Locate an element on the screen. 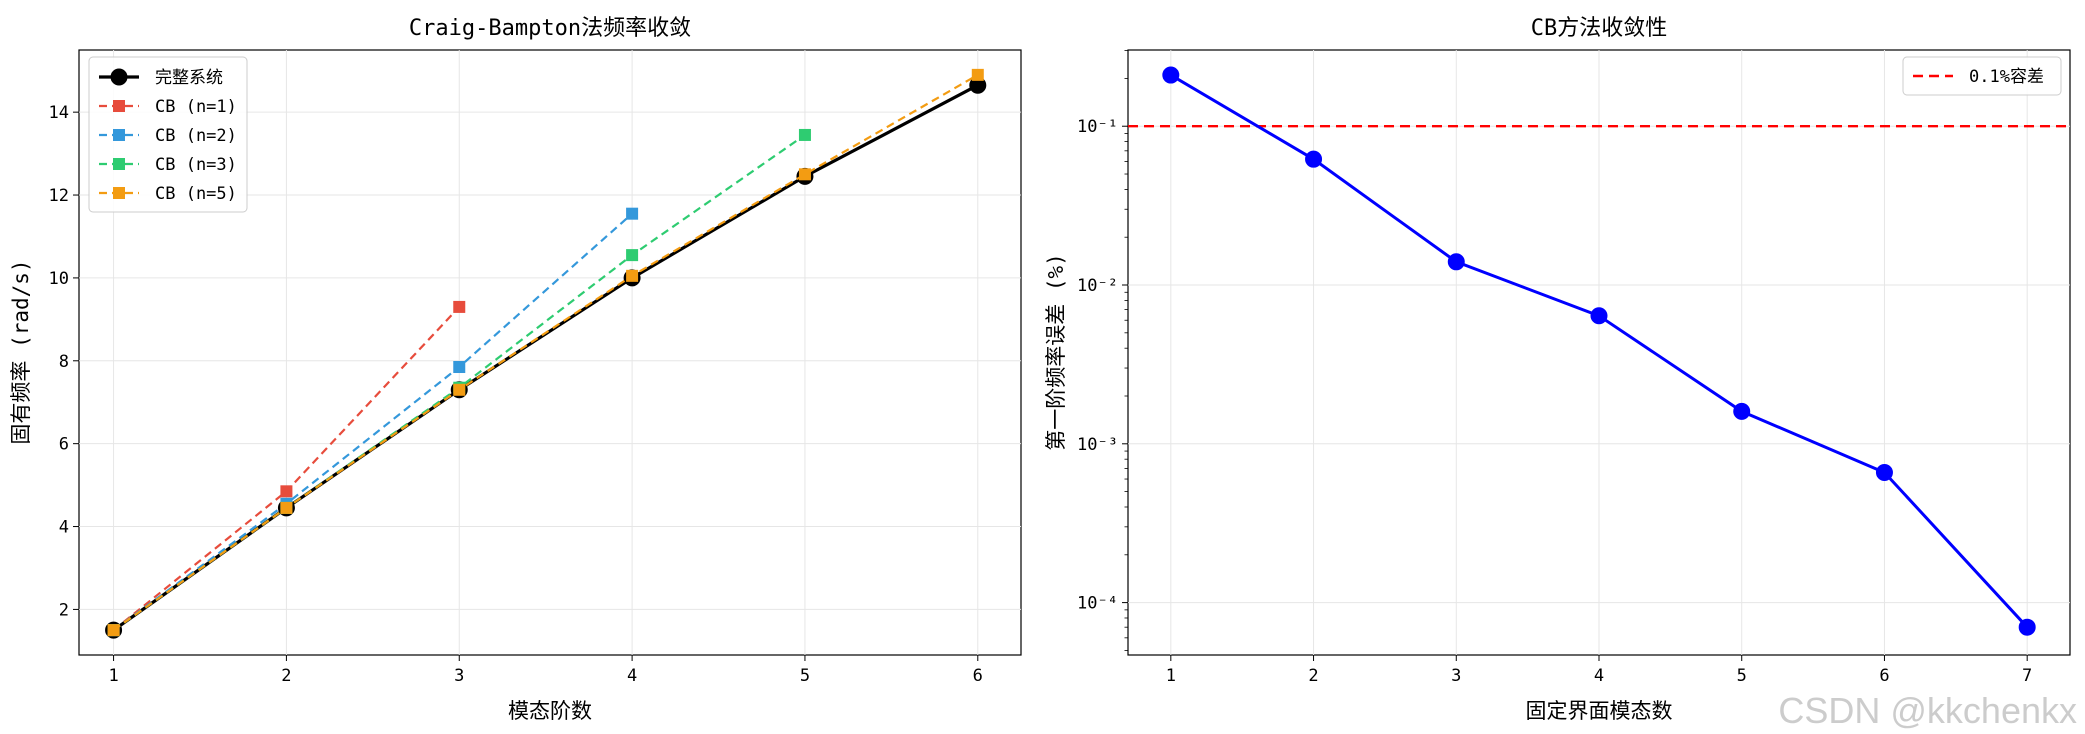 This screenshot has height=734, width=2085. left-y-tick-label: 10 is located at coordinates (59, 279).